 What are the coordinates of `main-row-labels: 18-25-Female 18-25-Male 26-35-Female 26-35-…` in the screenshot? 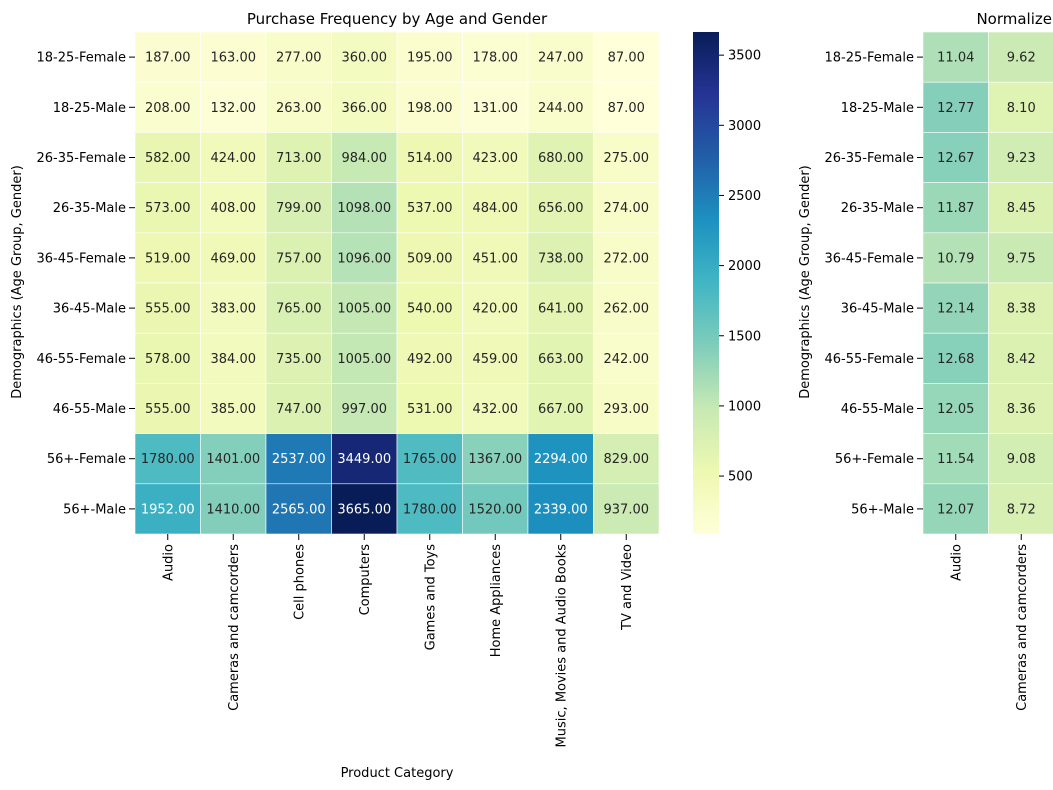 It's located at (86, 284).